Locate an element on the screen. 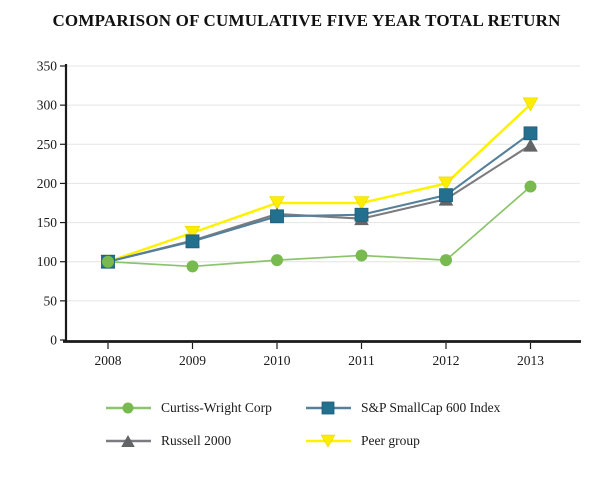 The width and height of the screenshot is (613, 480). x-tick-label: 2012 is located at coordinates (446, 360).